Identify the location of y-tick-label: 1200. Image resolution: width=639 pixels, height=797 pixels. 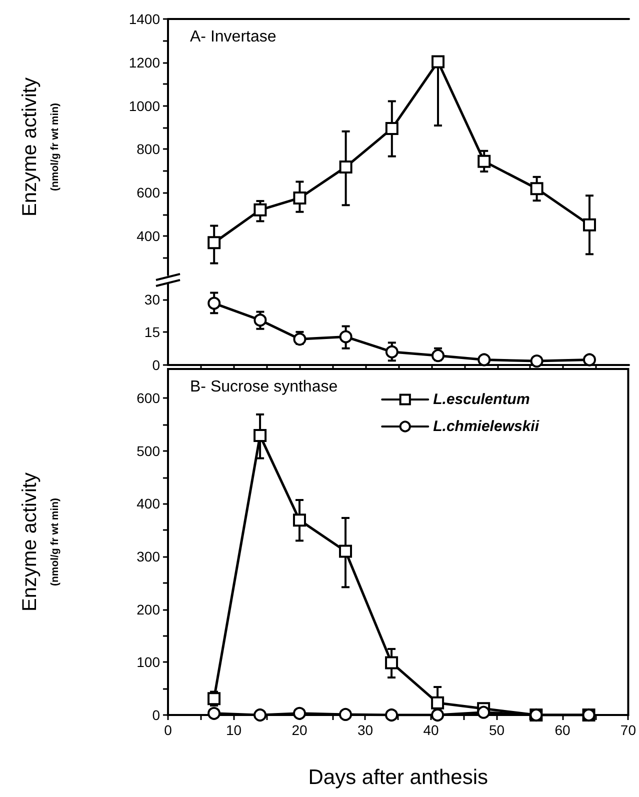
(144, 62).